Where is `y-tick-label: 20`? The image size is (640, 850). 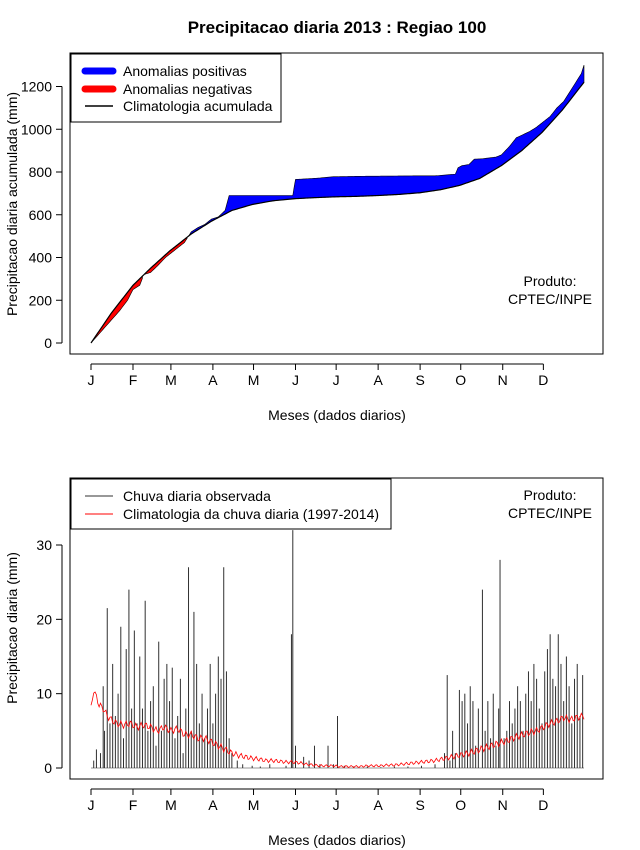
y-tick-label: 20 is located at coordinates (44, 619).